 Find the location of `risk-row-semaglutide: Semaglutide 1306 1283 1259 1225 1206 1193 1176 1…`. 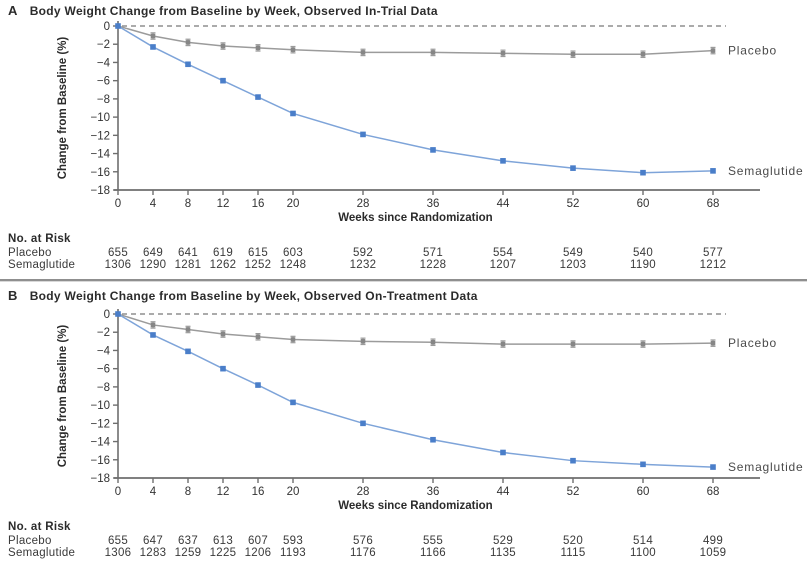

risk-row-semaglutide: Semaglutide 1306 1283 1259 1225 1206 1193 1176 1… is located at coordinates (403, 553).